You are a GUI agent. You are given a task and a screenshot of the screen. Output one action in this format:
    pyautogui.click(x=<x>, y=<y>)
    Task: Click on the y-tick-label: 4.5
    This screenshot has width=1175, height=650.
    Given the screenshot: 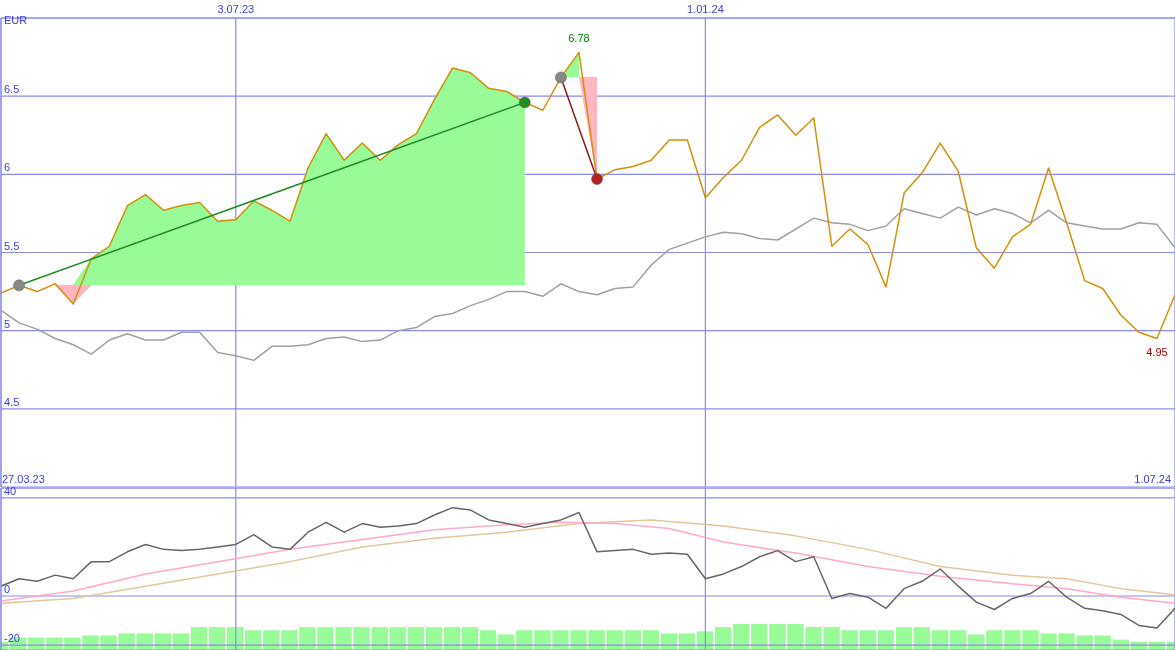 What is the action you would take?
    pyautogui.click(x=12, y=401)
    